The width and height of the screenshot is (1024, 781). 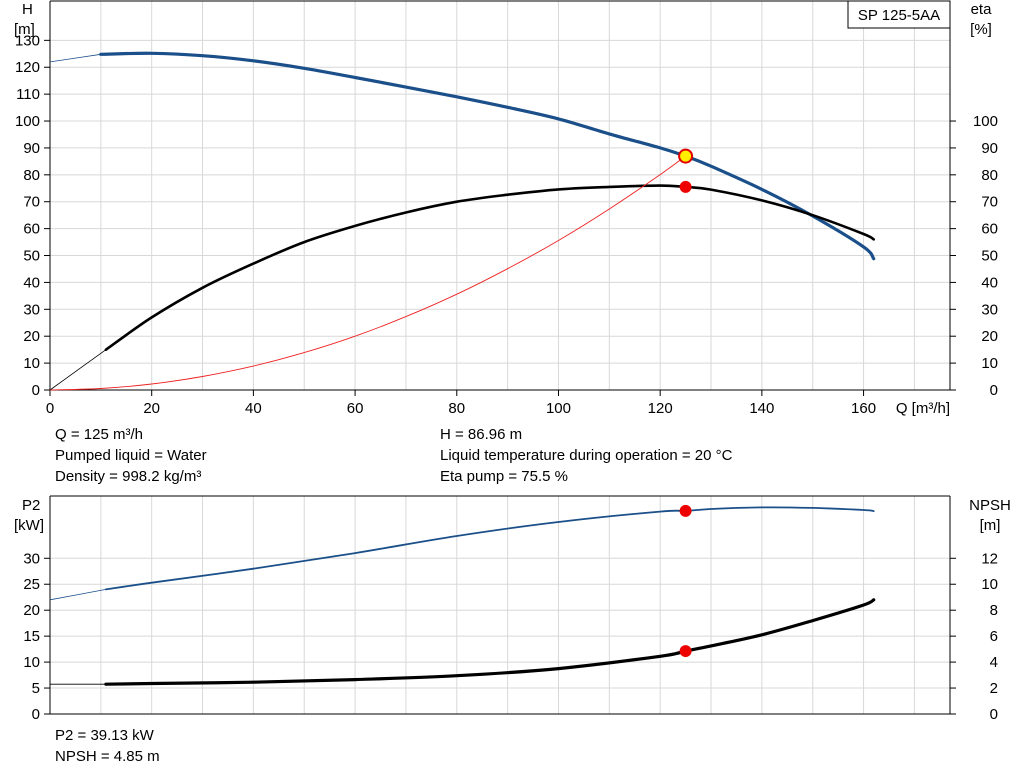 I want to click on legend-label: SP 125-5AA, so click(x=899, y=15).